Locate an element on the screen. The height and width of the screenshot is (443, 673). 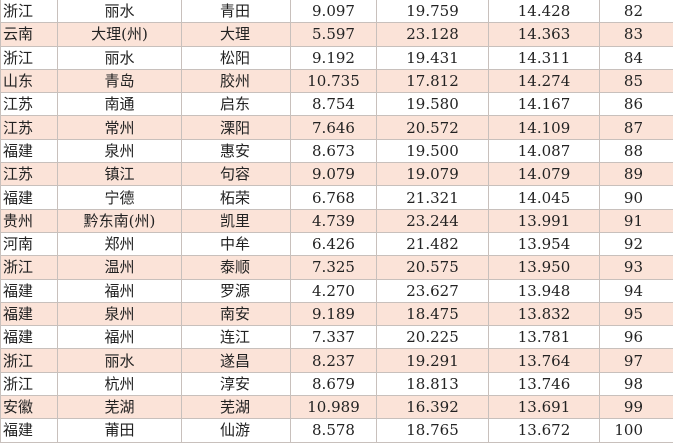
table-row: 福建 福州 罗源 4.270 23.627 13.948 94 is located at coordinates (336, 291).